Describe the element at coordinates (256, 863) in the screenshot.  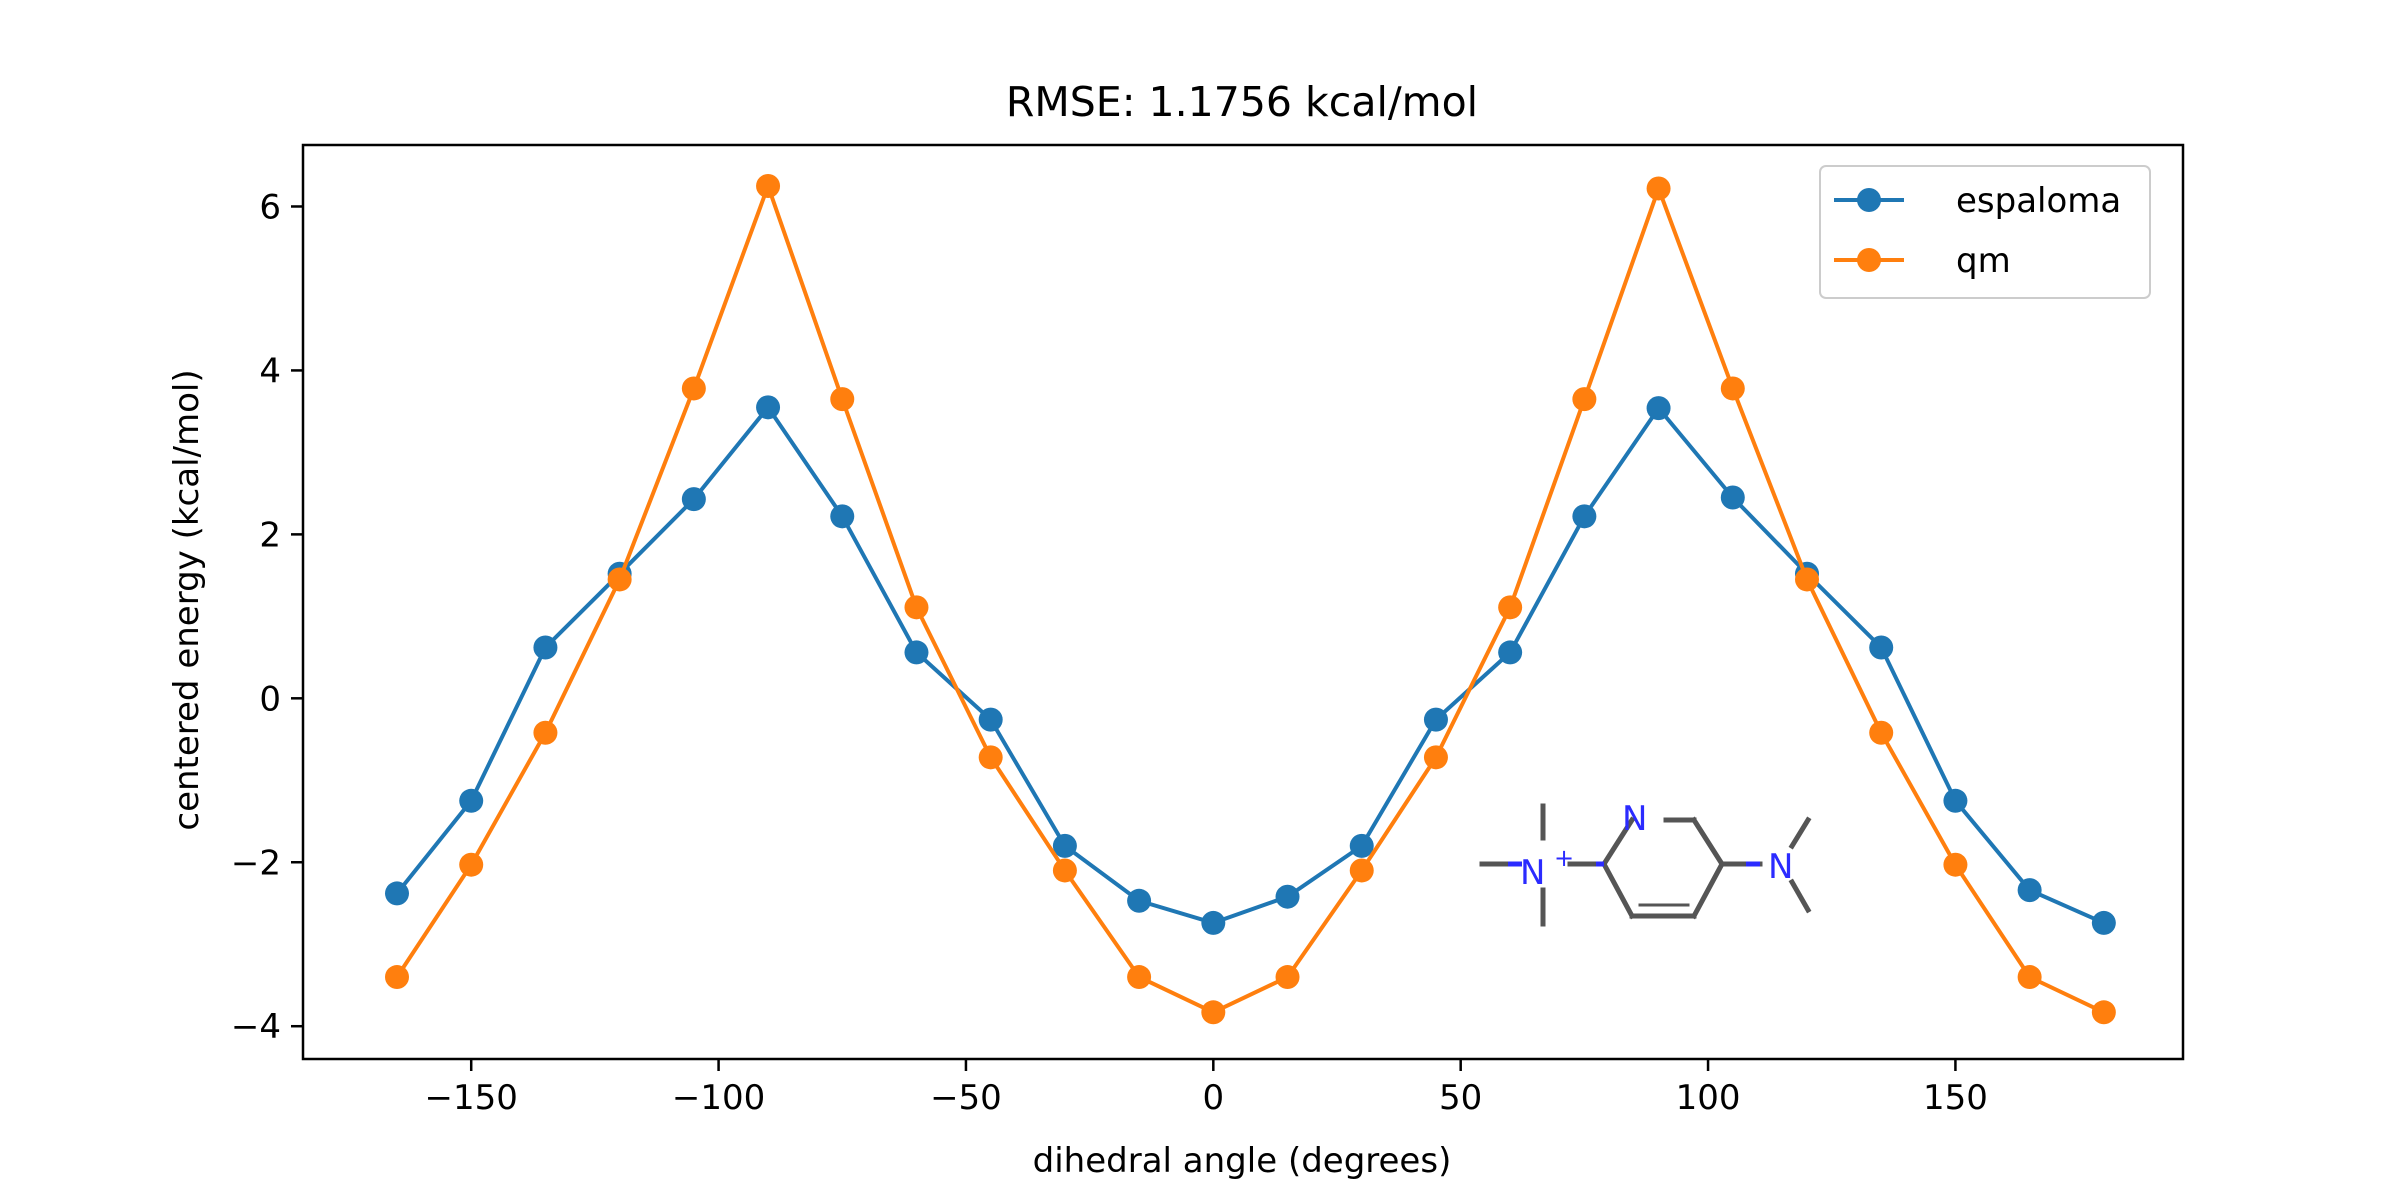
I see `y-tick-label: −2` at that location.